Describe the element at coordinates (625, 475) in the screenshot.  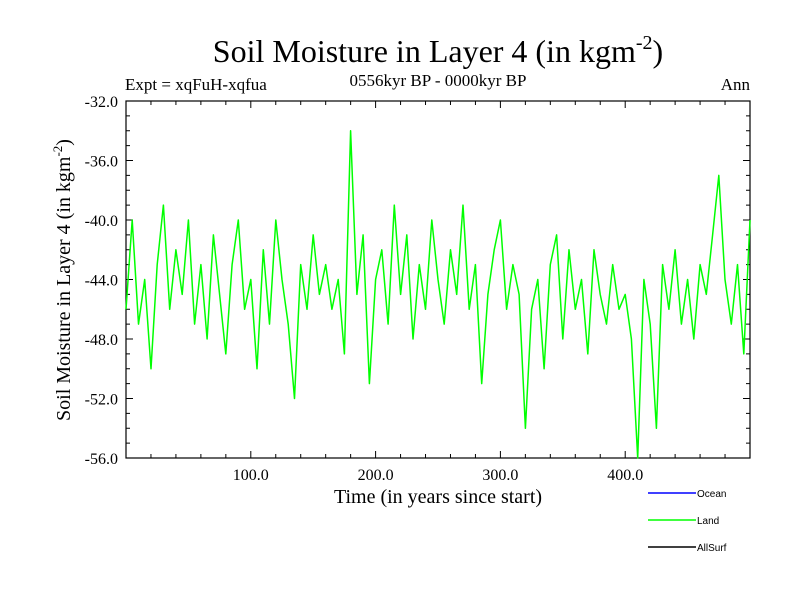
I see `x-tick-label: 400.0` at that location.